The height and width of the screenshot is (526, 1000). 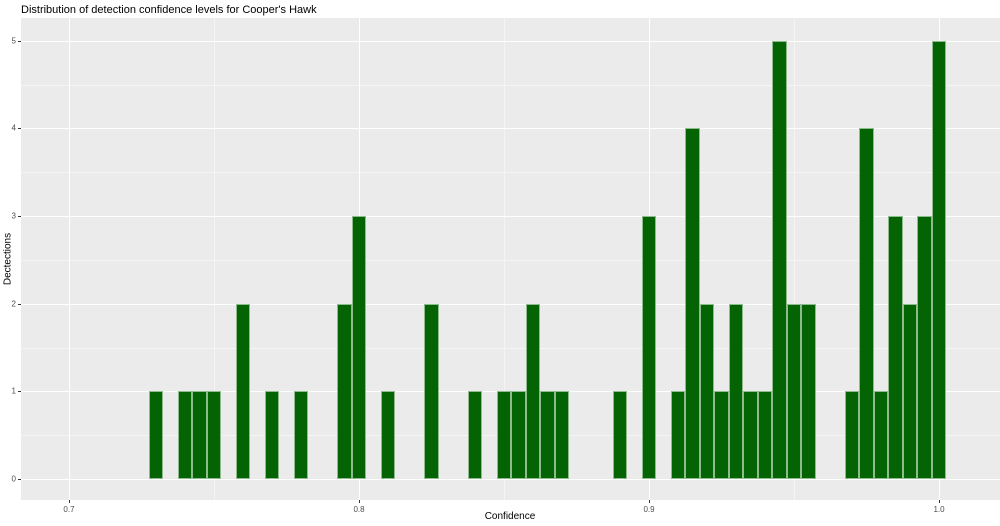 What do you see at coordinates (13, 304) in the screenshot?
I see `y-tick-label: 2` at bounding box center [13, 304].